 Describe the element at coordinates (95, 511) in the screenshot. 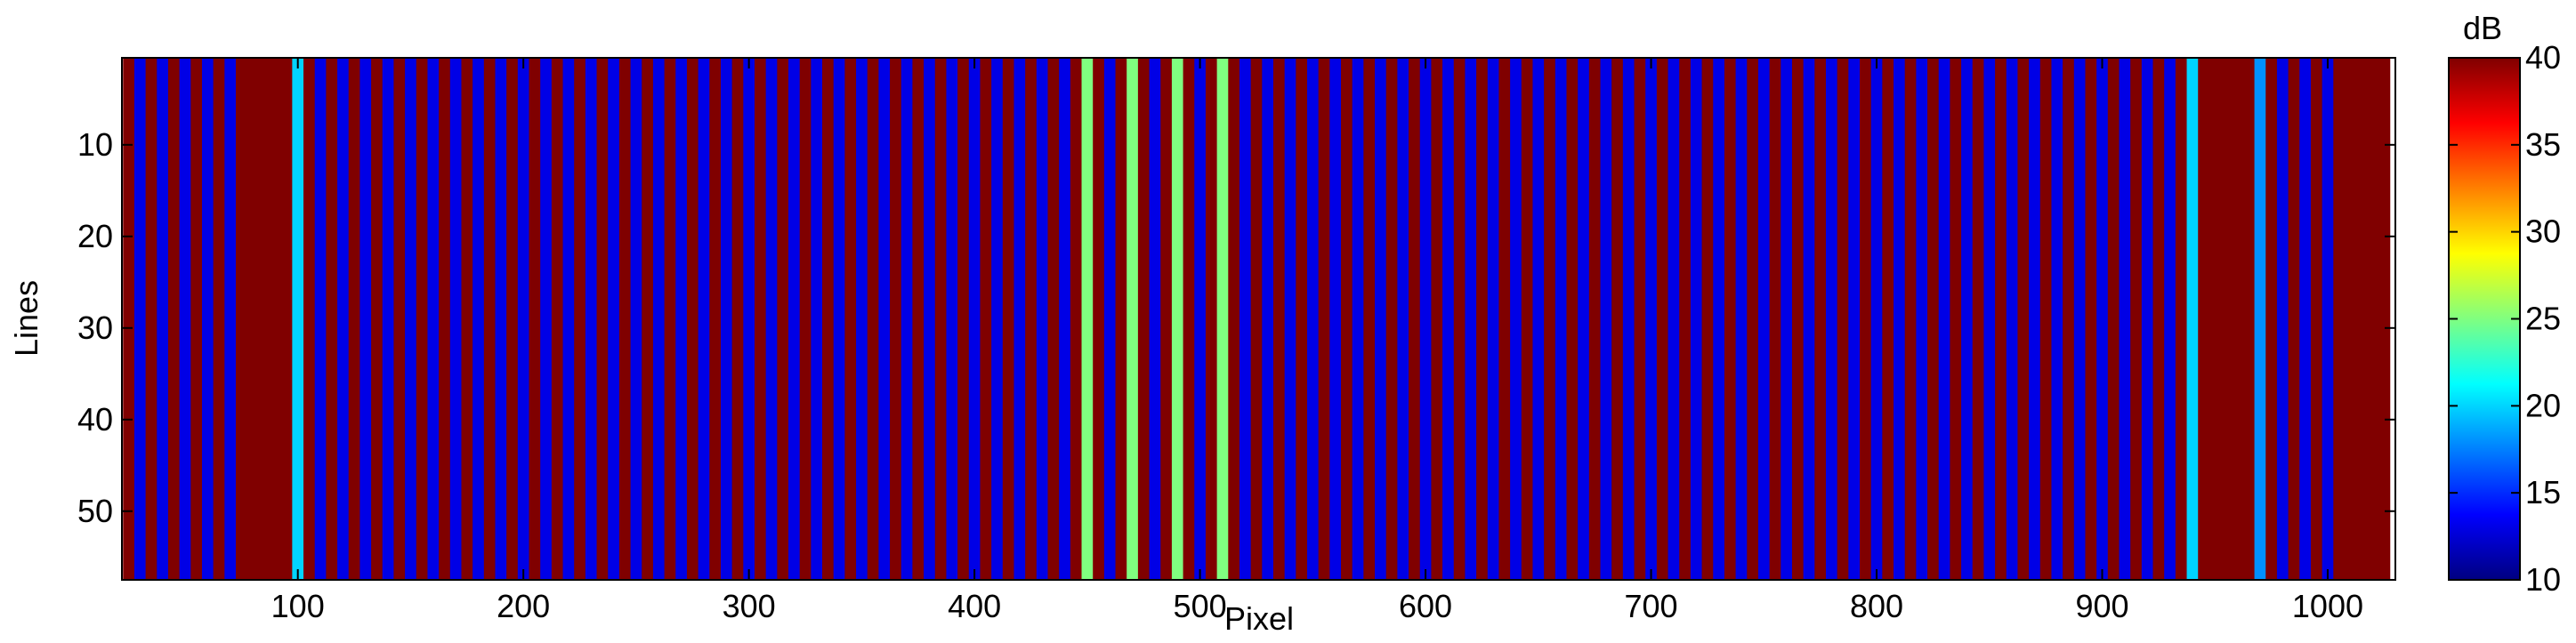

I see `y-tick-label: 50` at that location.